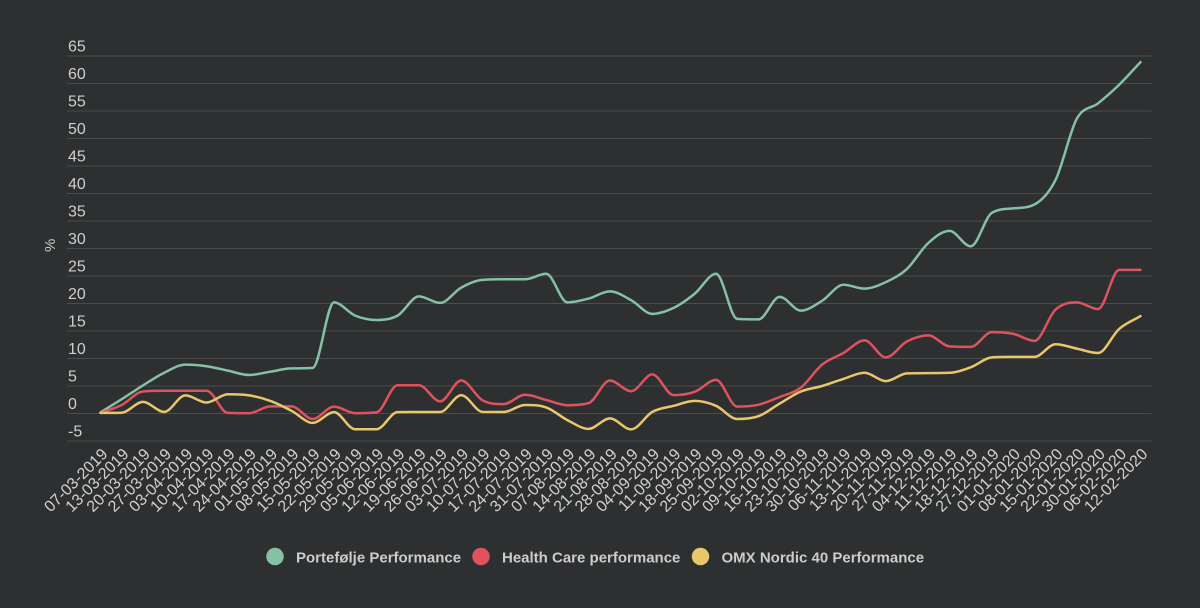 This screenshot has height=608, width=1200. I want to click on svg-text: 45, so click(77, 157).